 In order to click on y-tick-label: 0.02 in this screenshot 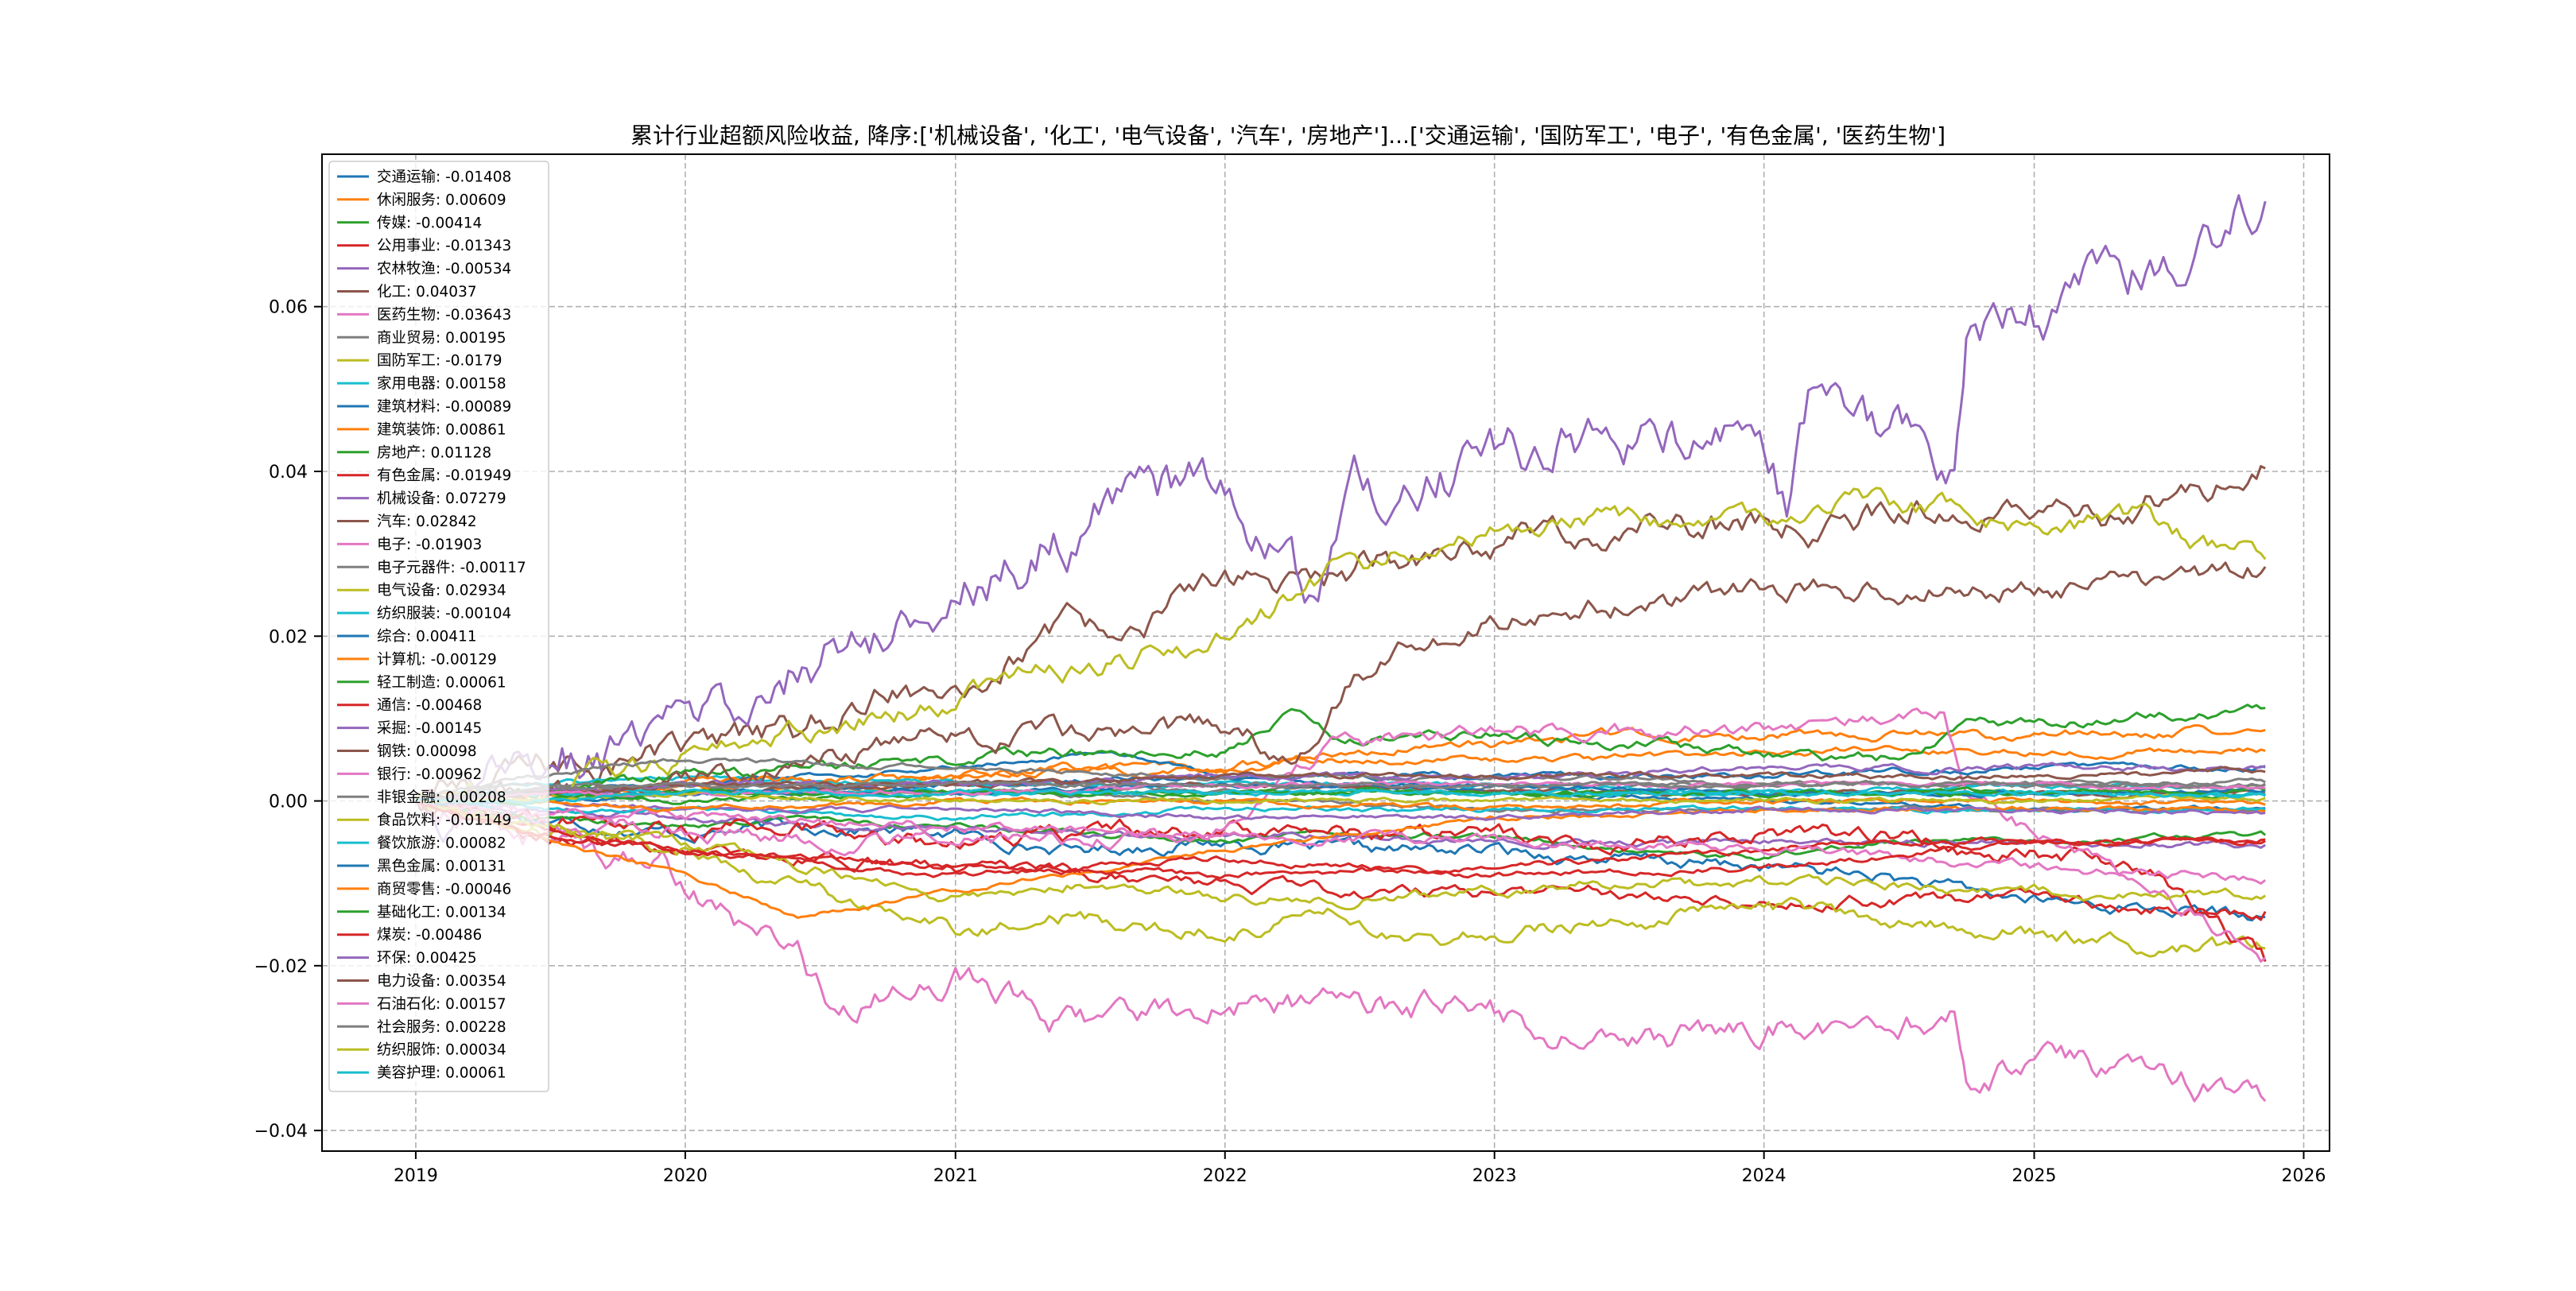, I will do `click(289, 637)`.